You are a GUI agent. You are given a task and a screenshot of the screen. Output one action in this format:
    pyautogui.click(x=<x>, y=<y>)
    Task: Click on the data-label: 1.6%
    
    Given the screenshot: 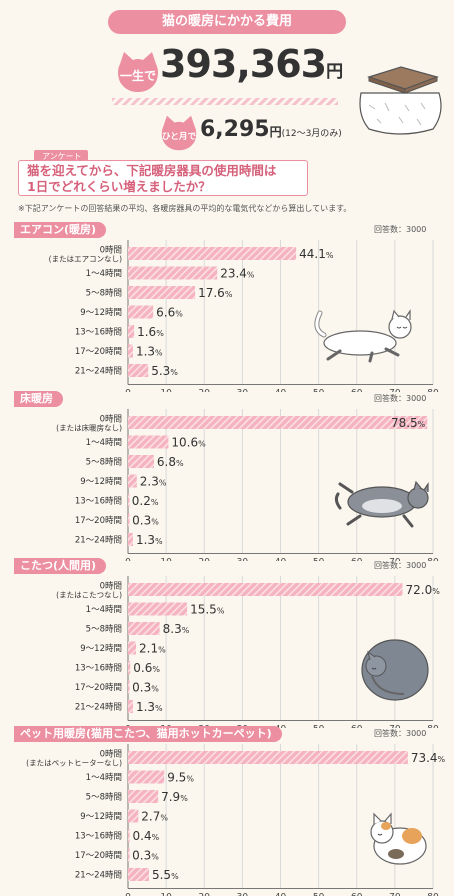 What is the action you would take?
    pyautogui.click(x=150, y=332)
    